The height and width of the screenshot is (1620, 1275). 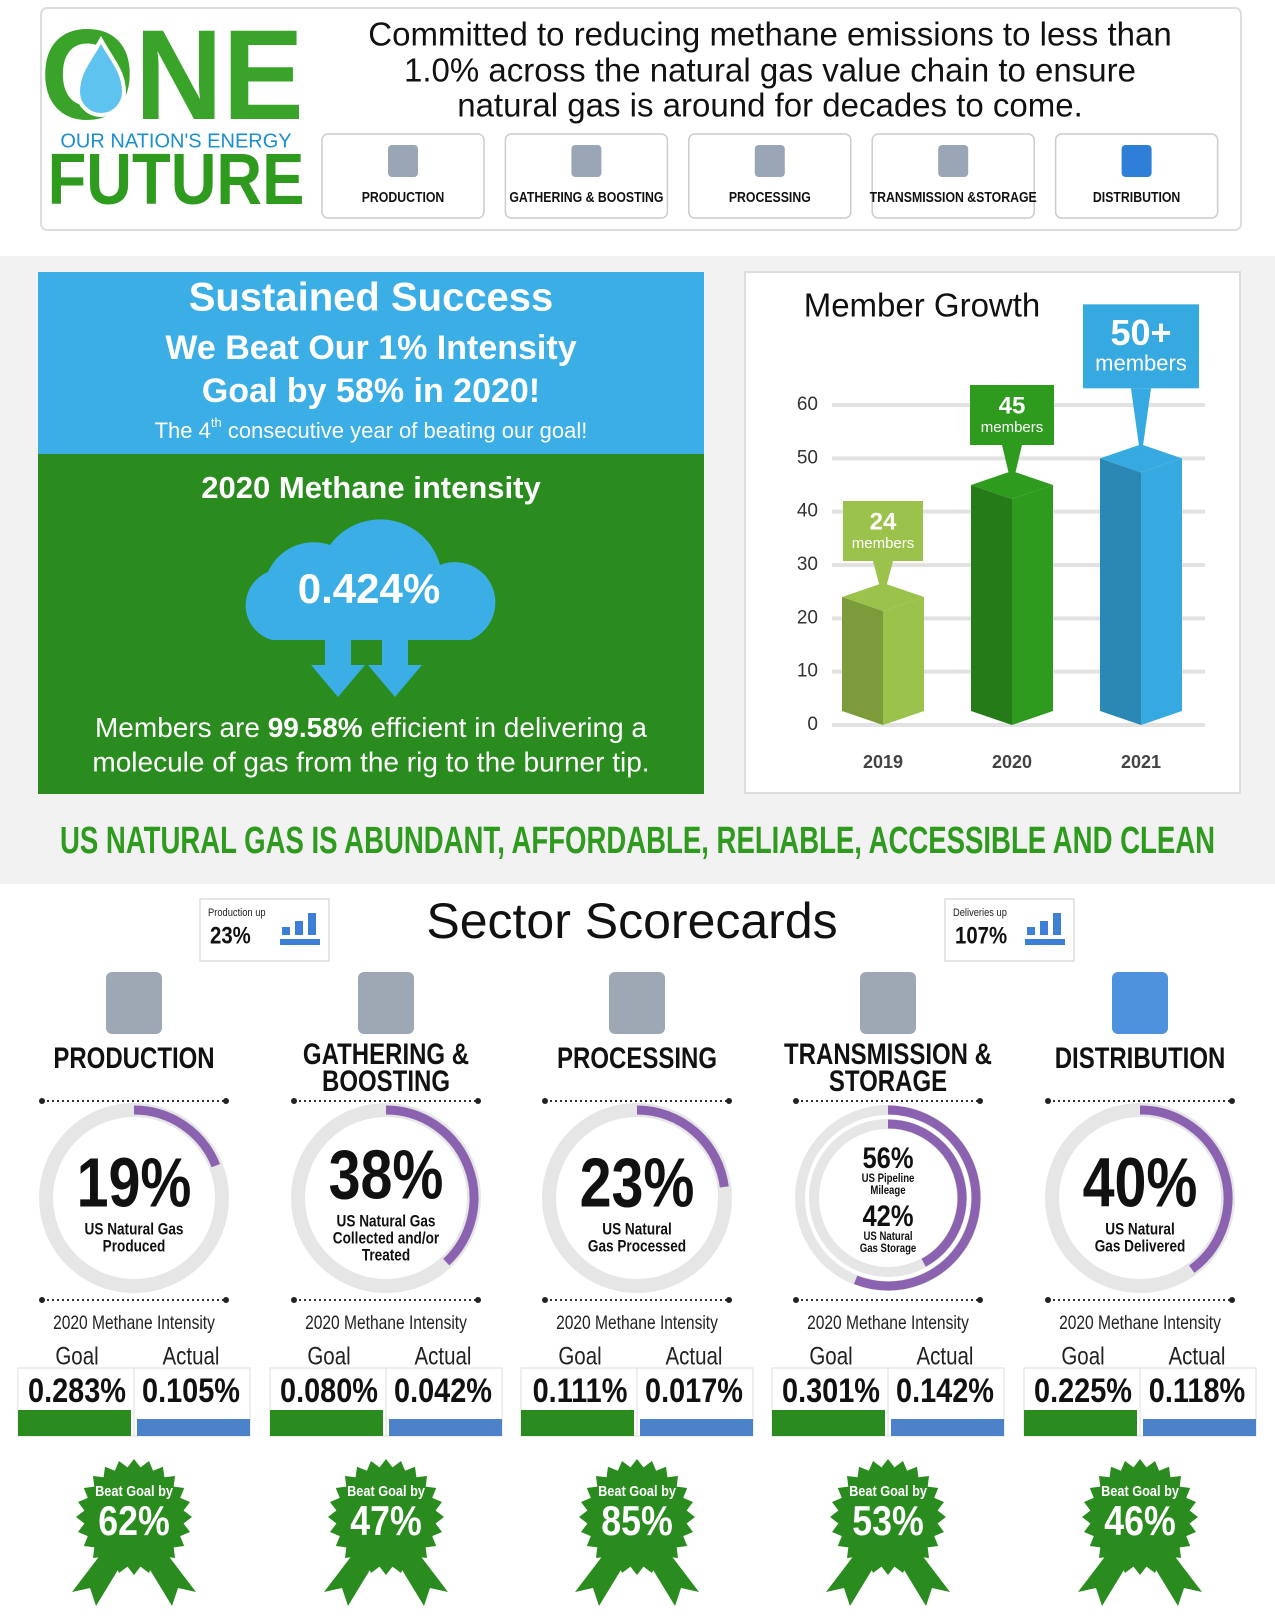 What do you see at coordinates (191, 1390) in the screenshot?
I see `actual-value: 0.105%` at bounding box center [191, 1390].